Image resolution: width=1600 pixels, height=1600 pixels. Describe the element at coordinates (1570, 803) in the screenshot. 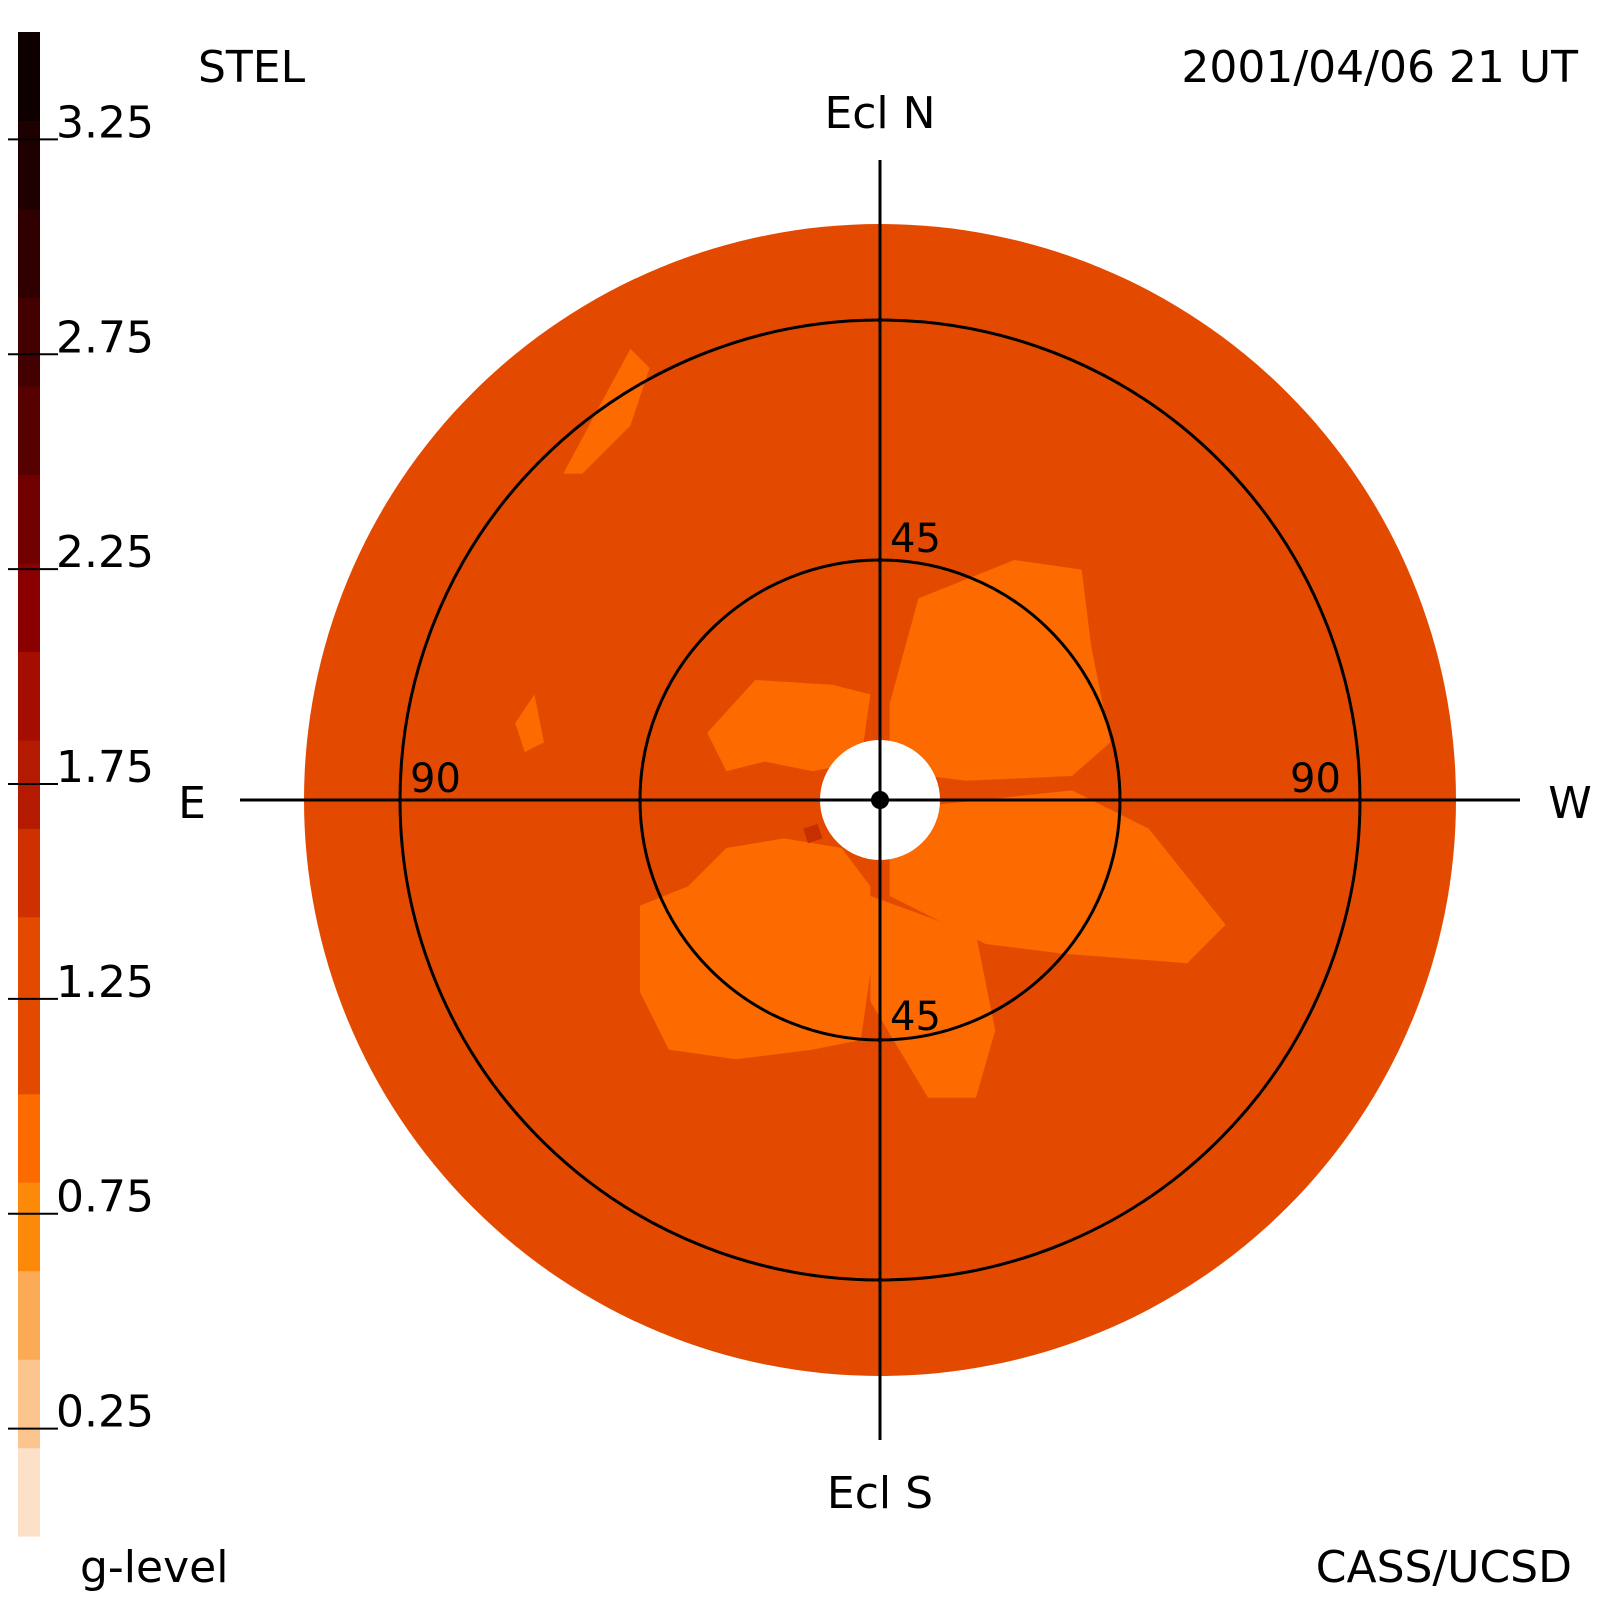

I see `west-label: W` at that location.